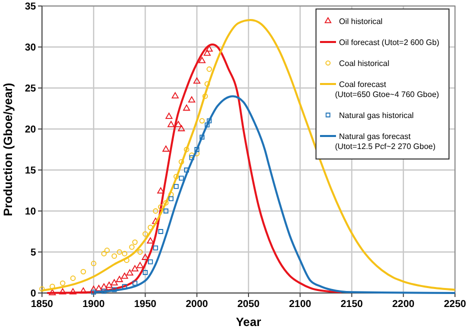 The height and width of the screenshot is (332, 467). What do you see at coordinates (8, 149) in the screenshot?
I see `y-axis-title: Production (Gboe/year)` at bounding box center [8, 149].